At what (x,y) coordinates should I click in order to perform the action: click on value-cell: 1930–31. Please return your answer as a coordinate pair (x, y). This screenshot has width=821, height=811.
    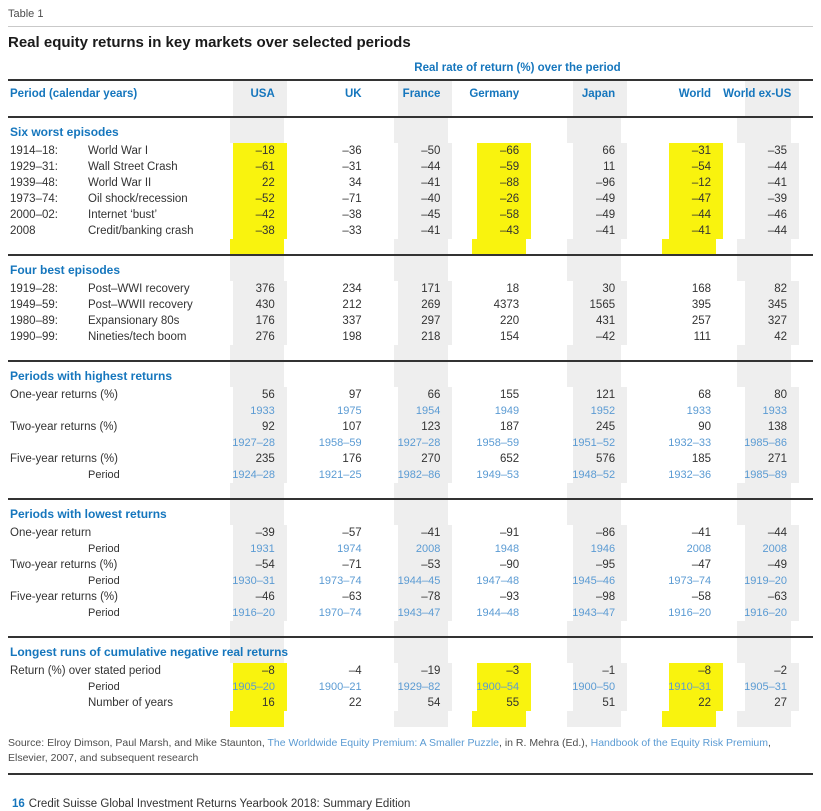
    Looking at the image, I should click on (259, 581).